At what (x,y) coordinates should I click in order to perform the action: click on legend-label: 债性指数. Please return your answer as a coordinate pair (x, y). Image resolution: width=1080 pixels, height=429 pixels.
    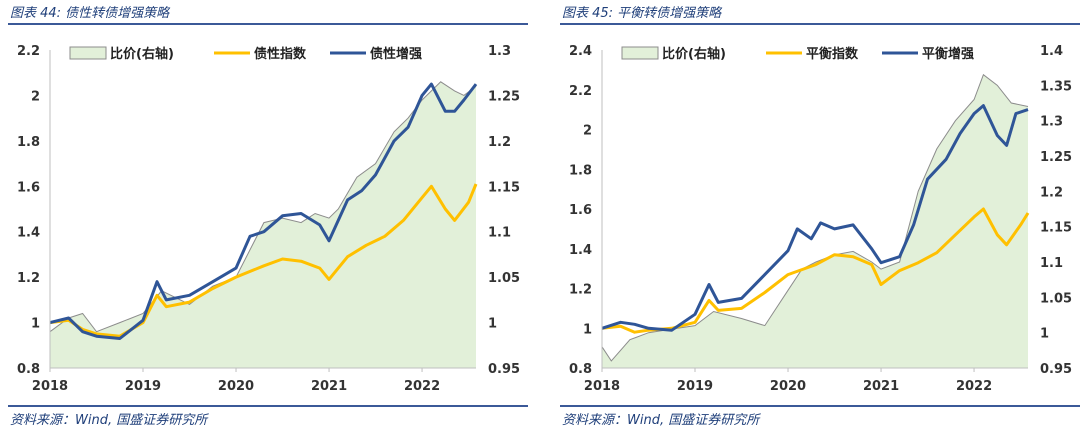
    Looking at the image, I should click on (280, 54).